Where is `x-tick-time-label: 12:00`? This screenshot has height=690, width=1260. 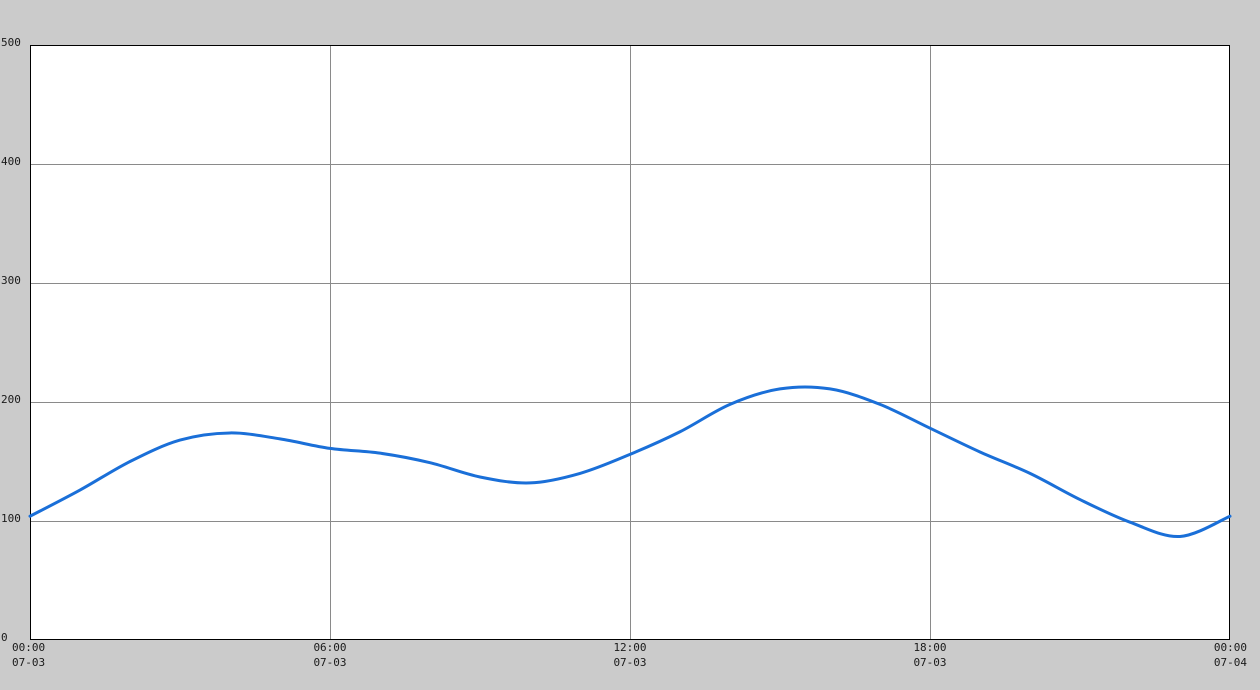 x-tick-time-label: 12:00 is located at coordinates (629, 647).